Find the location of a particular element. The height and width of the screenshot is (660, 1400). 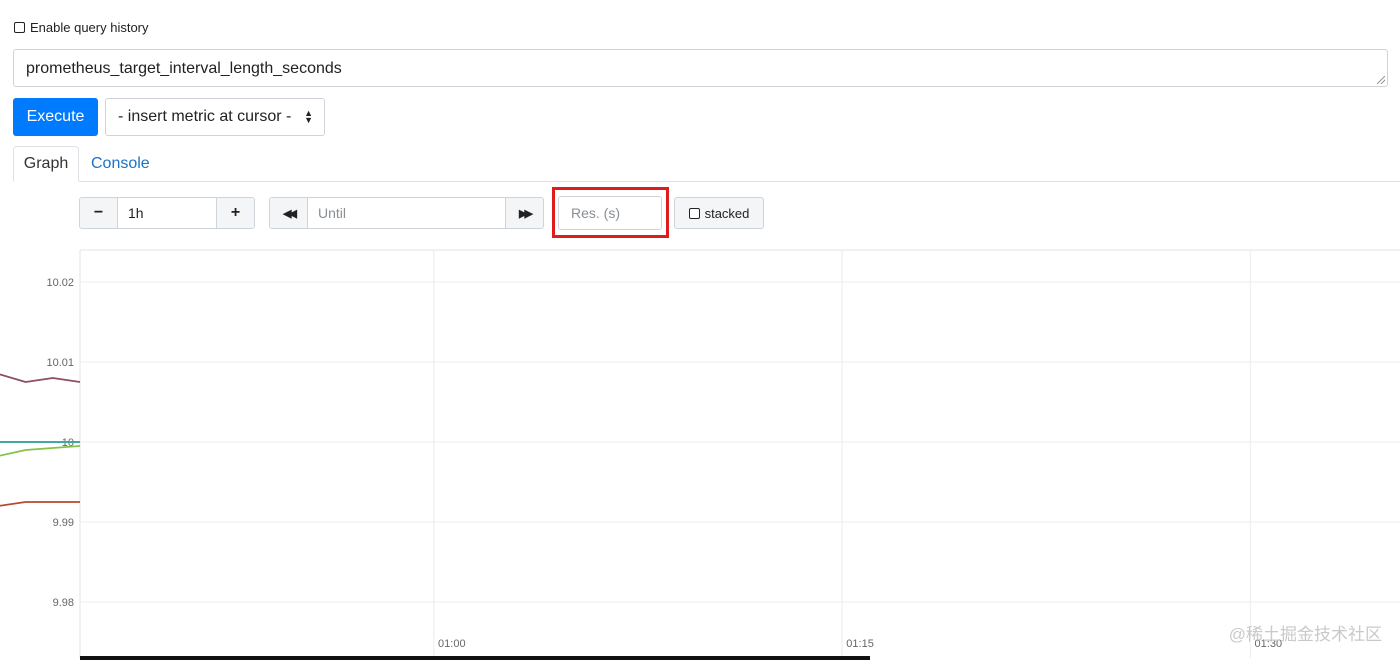

query-history-toggle: Enable query history is located at coordinates (81, 27).